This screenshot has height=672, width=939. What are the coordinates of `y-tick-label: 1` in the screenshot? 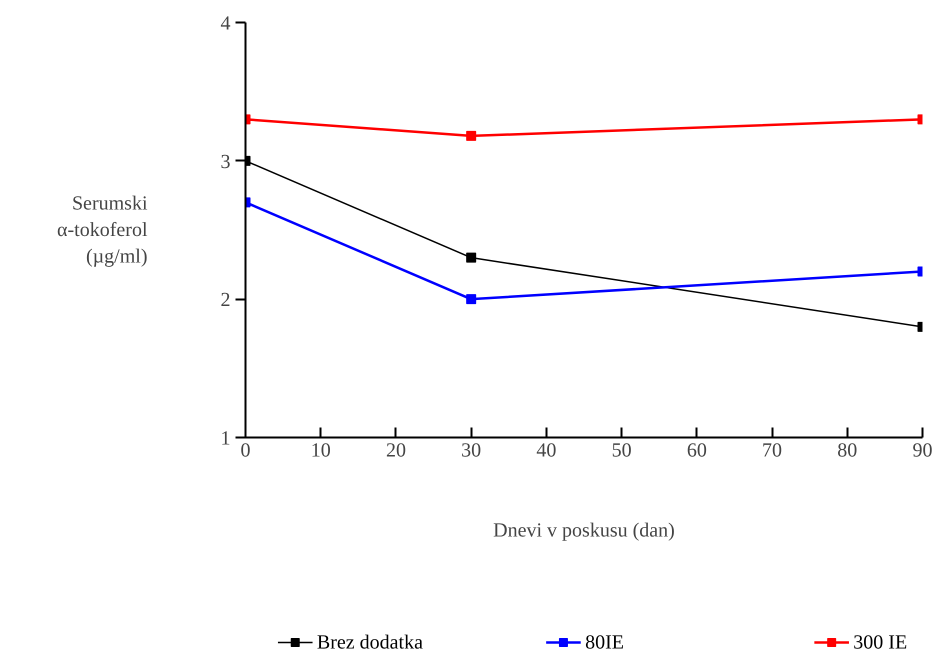 It's located at (225, 439).